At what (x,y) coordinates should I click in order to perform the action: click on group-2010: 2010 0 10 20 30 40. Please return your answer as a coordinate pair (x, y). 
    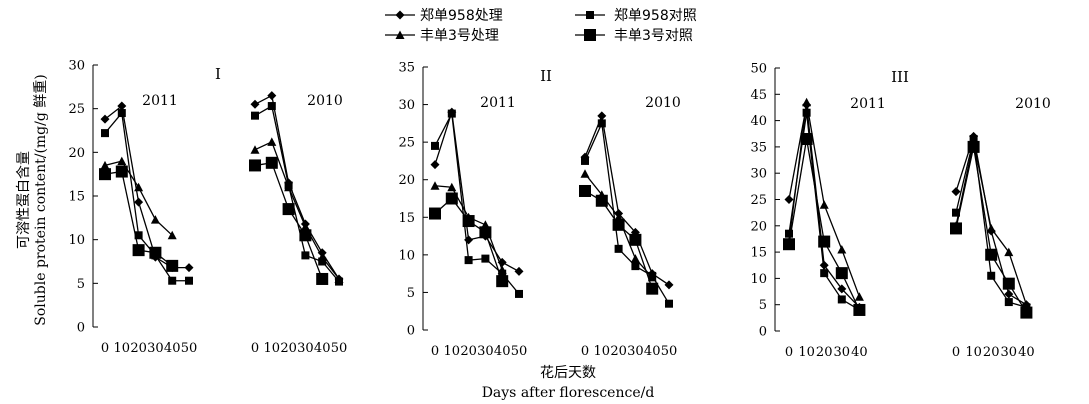
    Looking at the image, I should click on (1000, 228).